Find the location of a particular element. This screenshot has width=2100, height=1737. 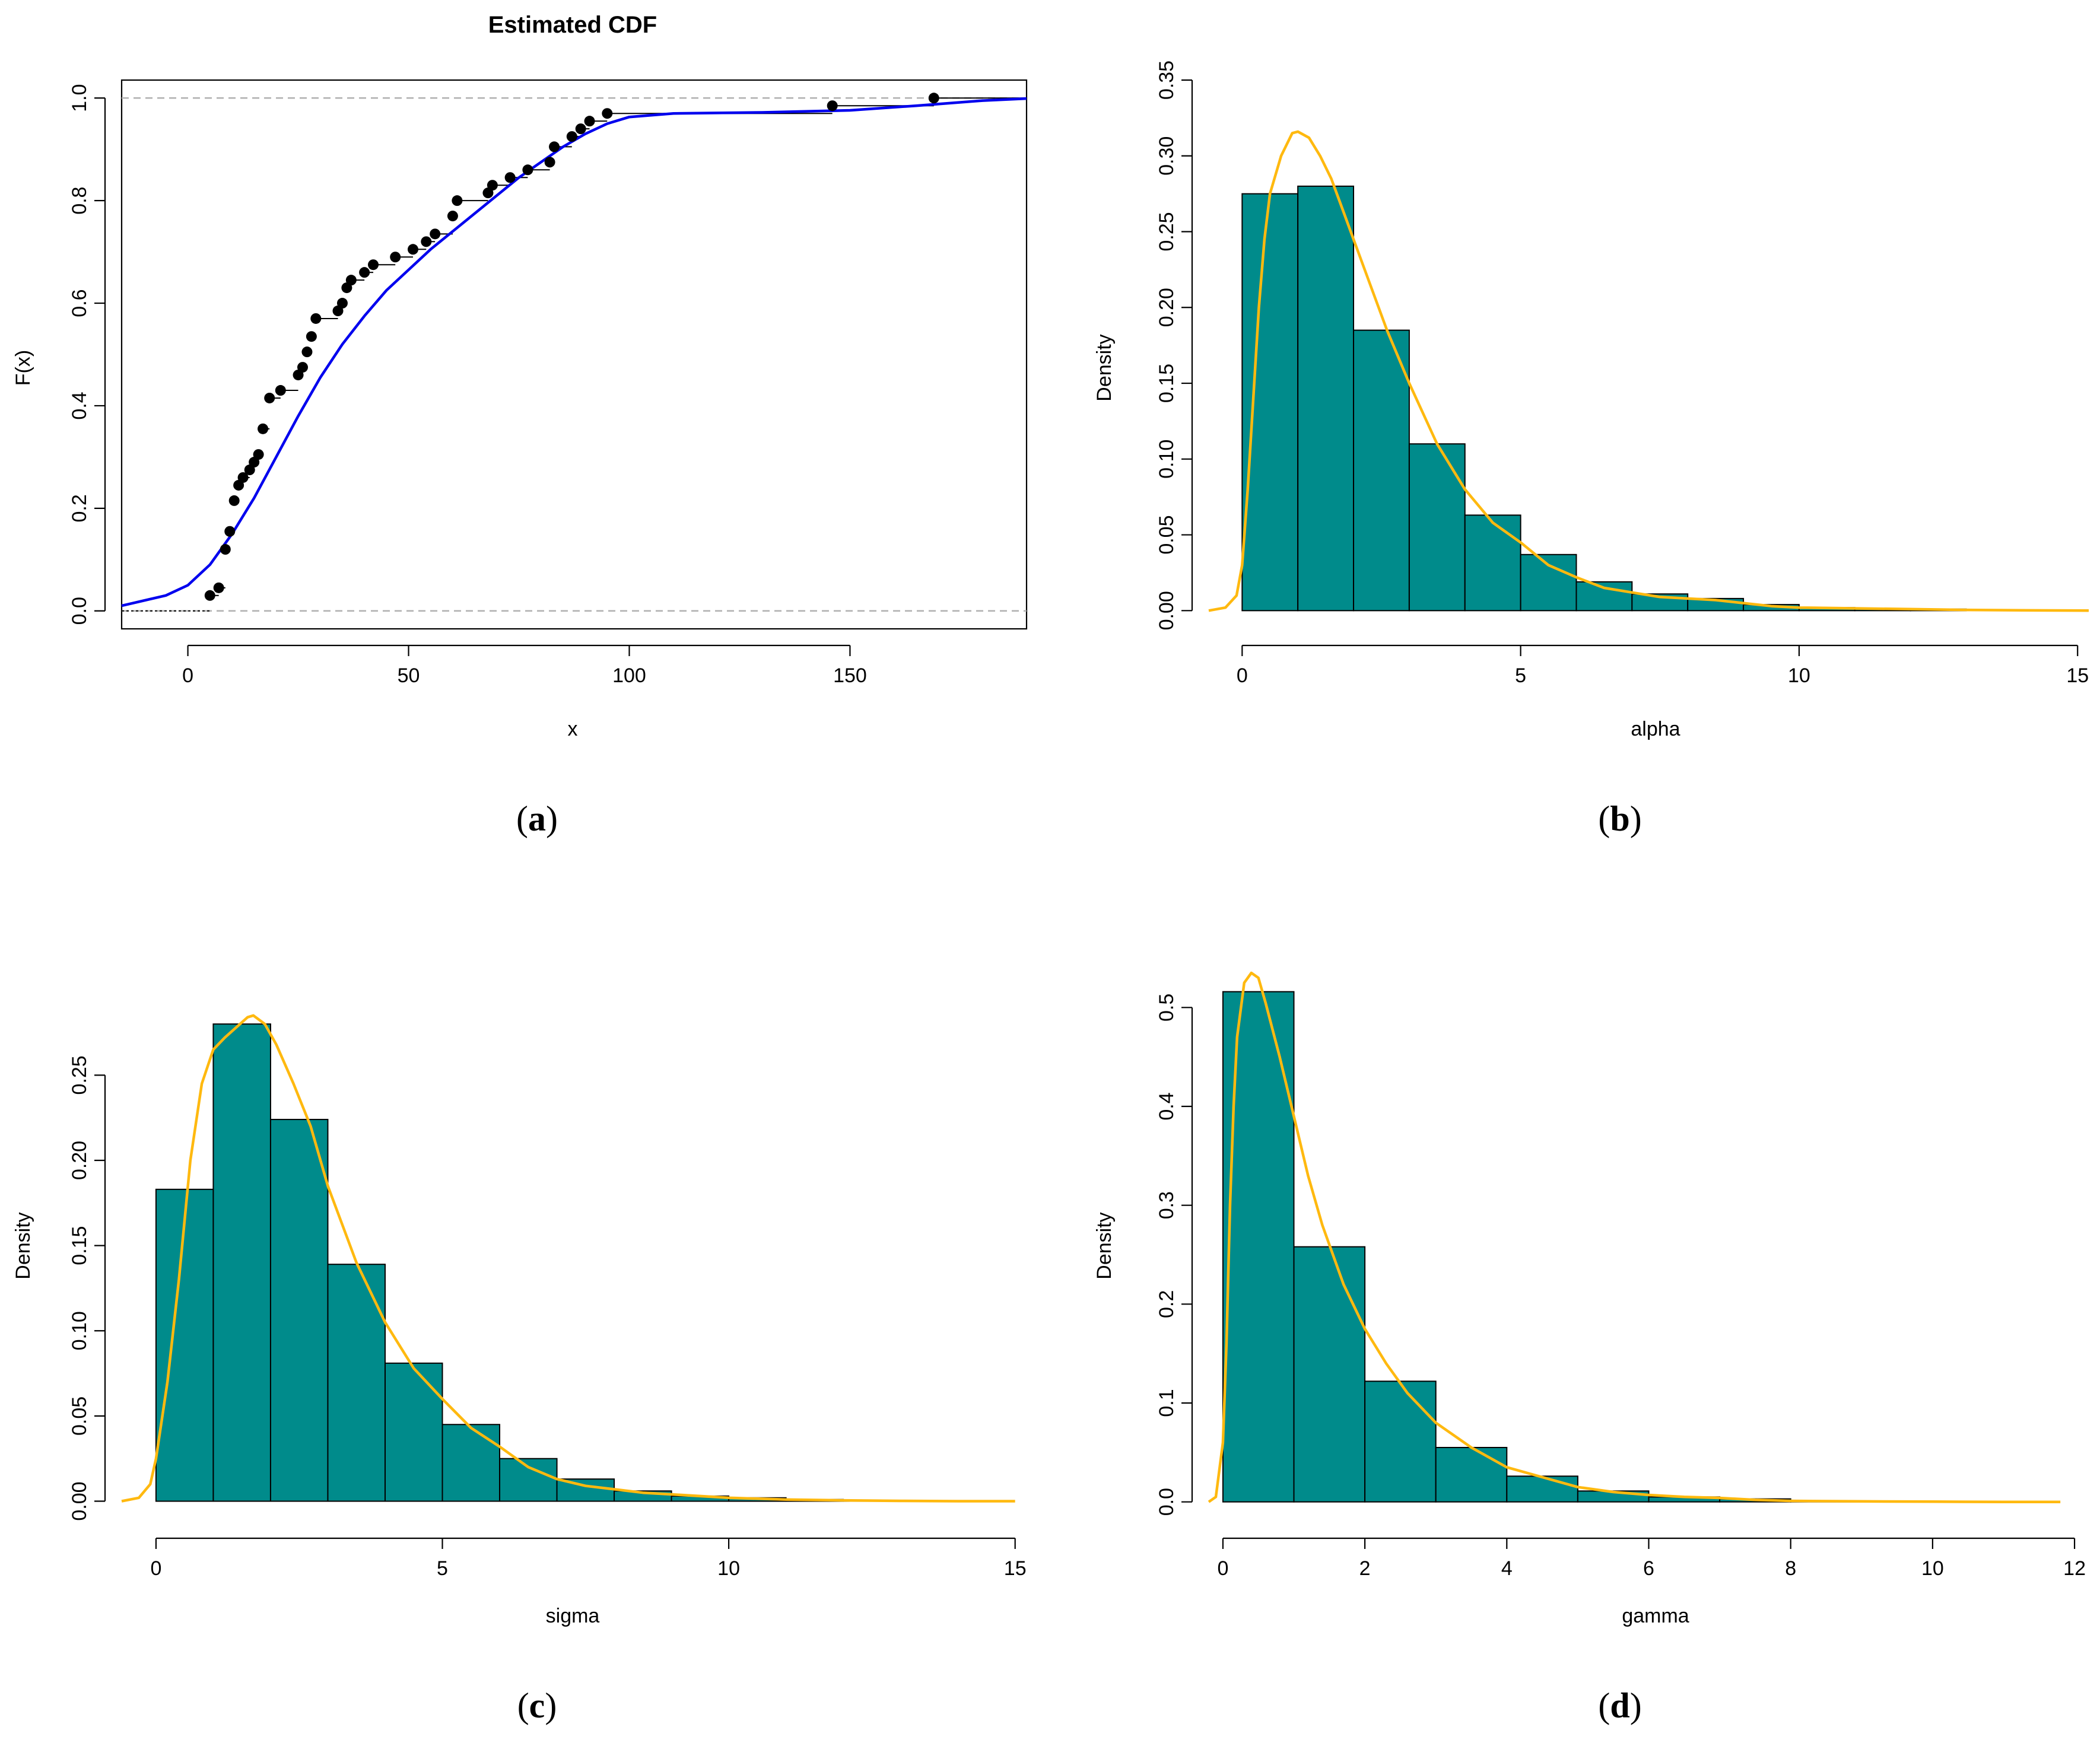

caption-a: (a) is located at coordinates (537, 818).